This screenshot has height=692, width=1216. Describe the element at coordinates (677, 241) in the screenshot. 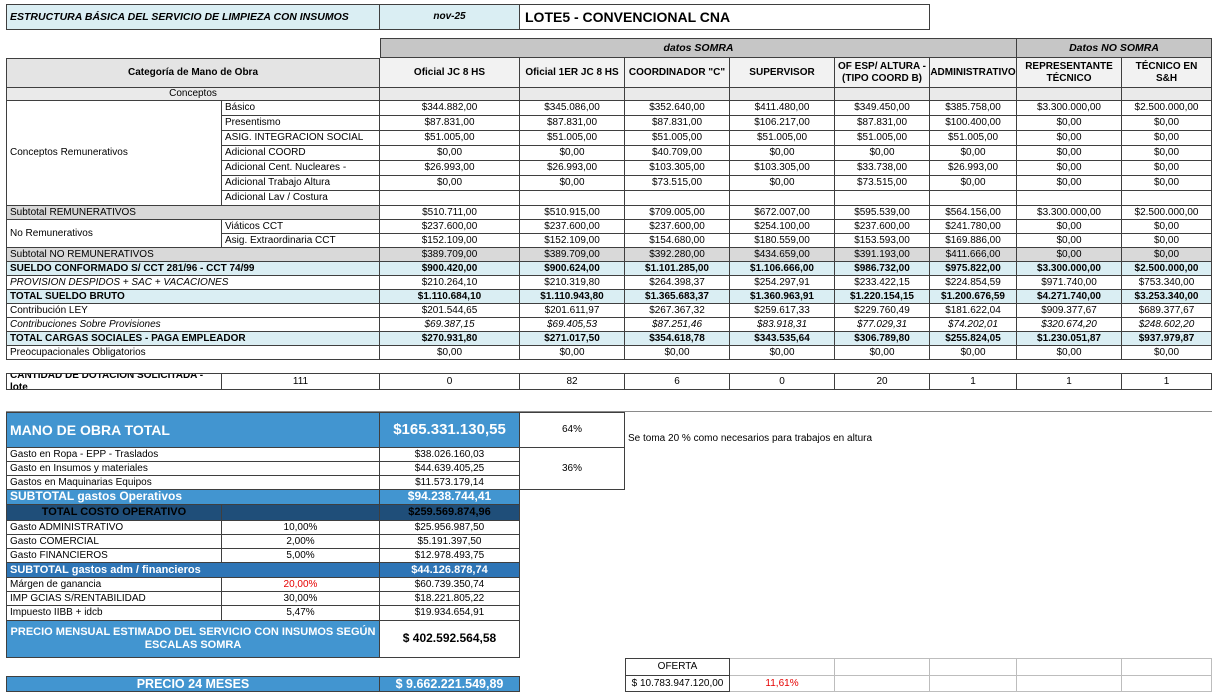

I see `money-cell: $154.680,00` at that location.